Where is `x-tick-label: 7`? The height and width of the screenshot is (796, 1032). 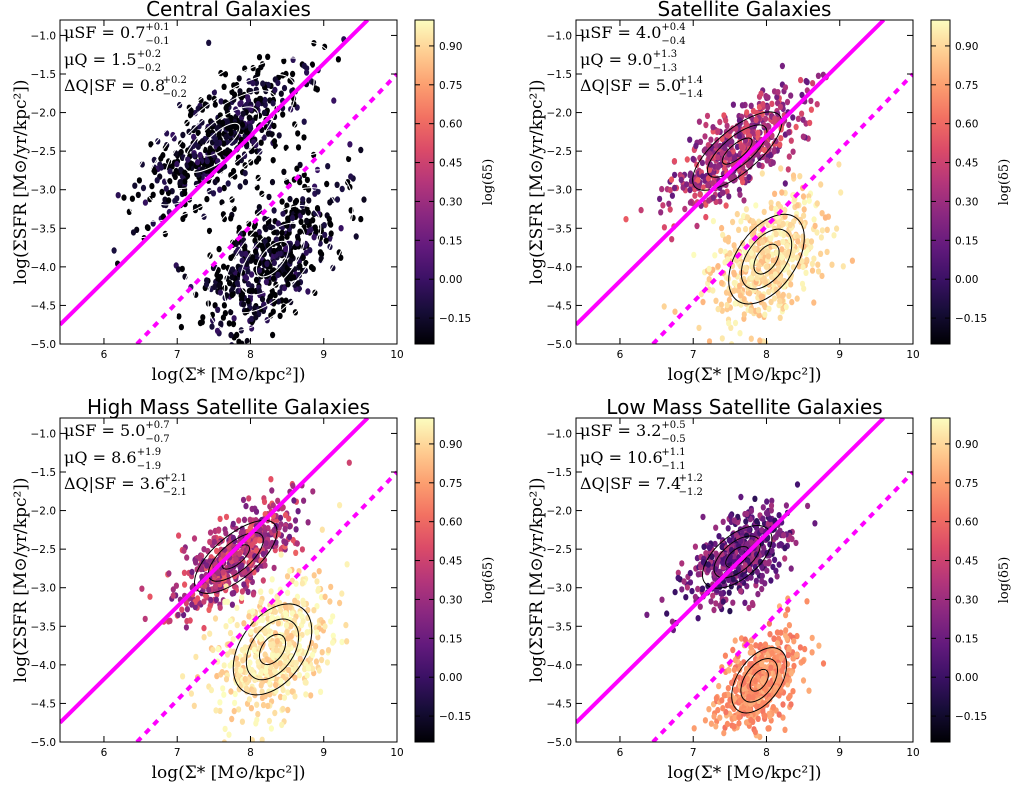
x-tick-label: 7 is located at coordinates (177, 753).